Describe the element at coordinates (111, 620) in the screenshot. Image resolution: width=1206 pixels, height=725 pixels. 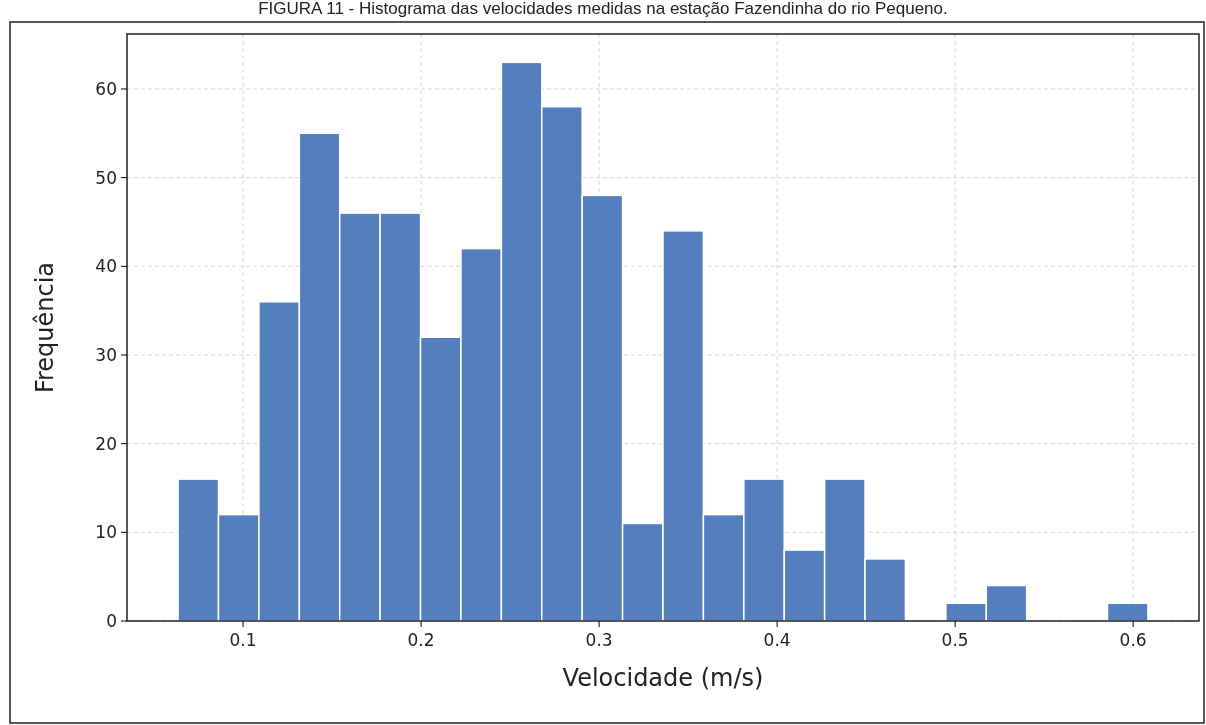
I see `y-tick-label: 0` at that location.